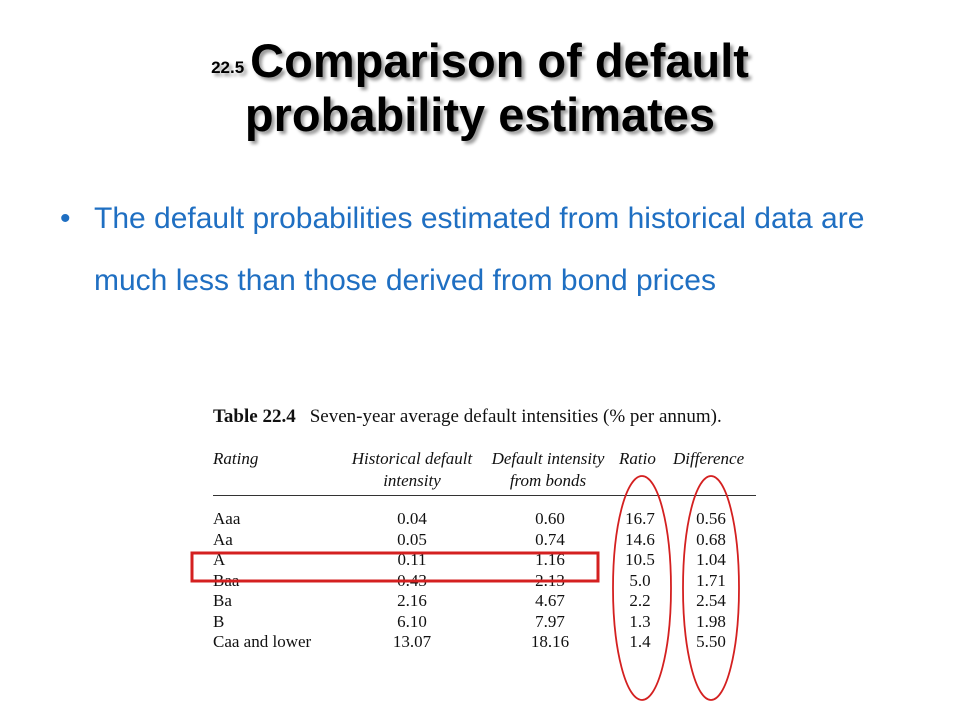 The height and width of the screenshot is (720, 960). I want to click on cell-rating: Baa, so click(226, 580).